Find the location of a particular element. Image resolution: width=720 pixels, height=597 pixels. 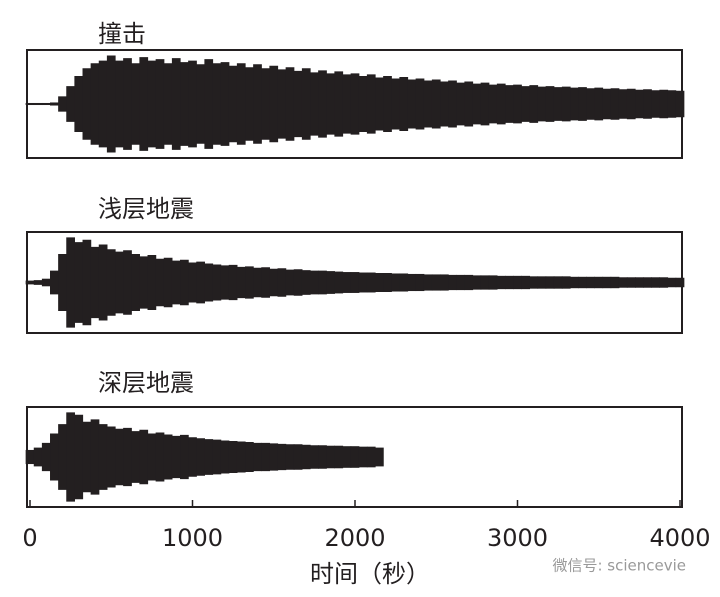

x-tick-label: 1000 is located at coordinates (192, 538).